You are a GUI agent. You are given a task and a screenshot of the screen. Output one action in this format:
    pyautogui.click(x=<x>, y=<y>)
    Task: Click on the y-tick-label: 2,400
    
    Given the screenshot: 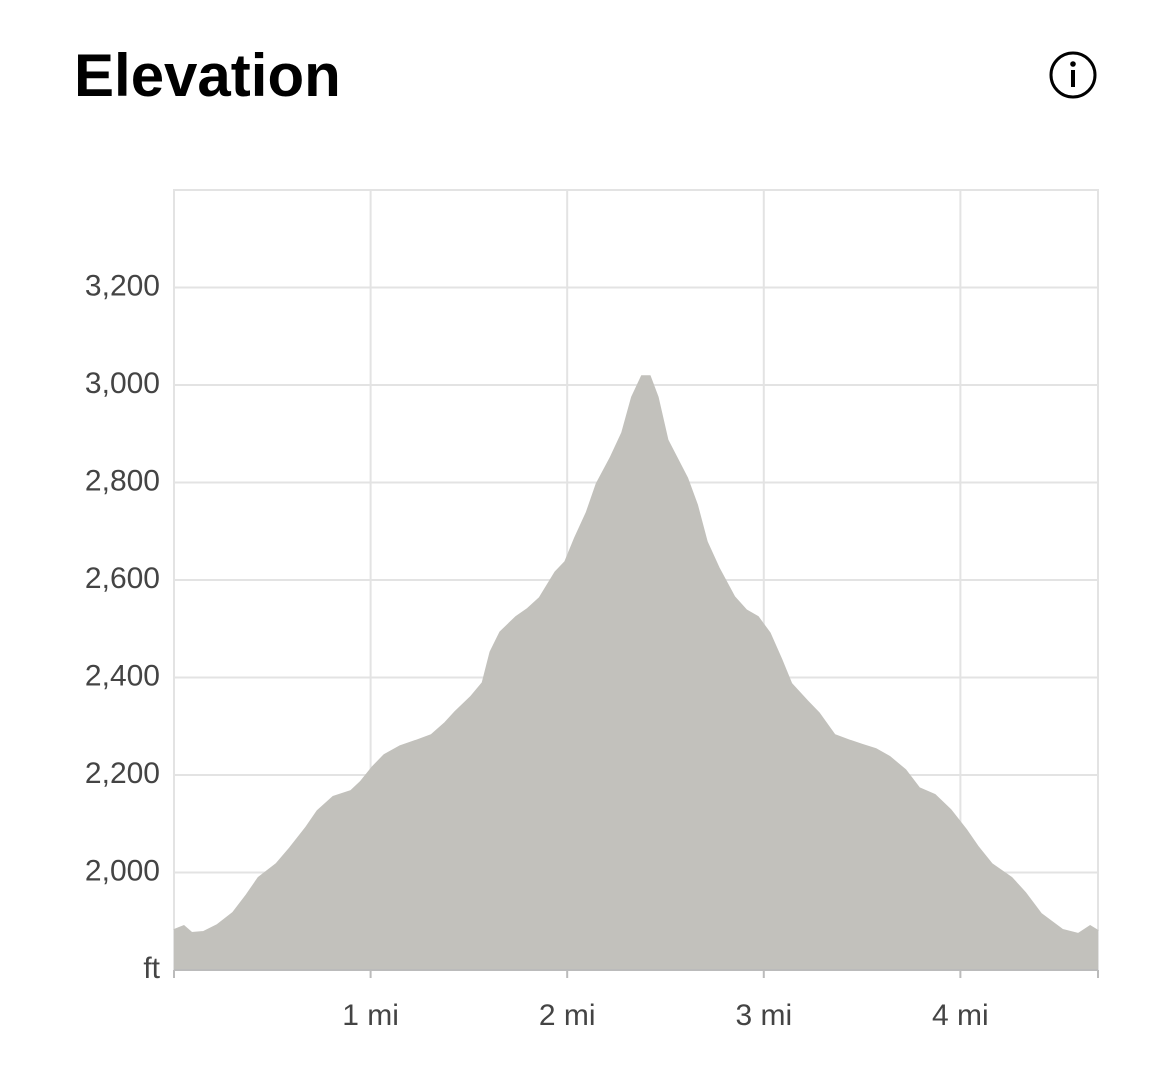 What is the action you would take?
    pyautogui.click(x=122, y=675)
    